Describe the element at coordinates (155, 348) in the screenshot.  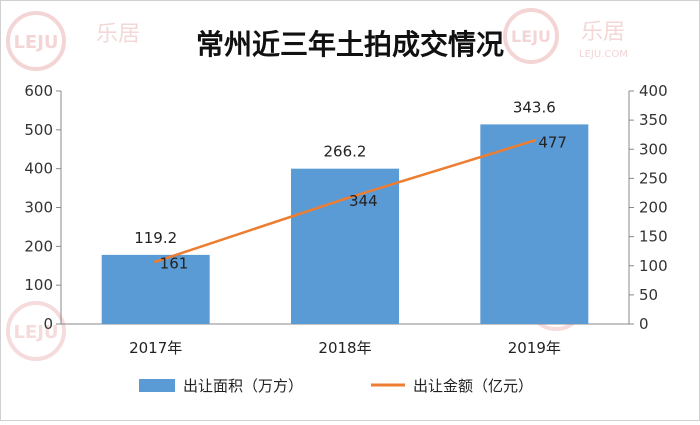
I see `x-tick-label: 2017年` at that location.